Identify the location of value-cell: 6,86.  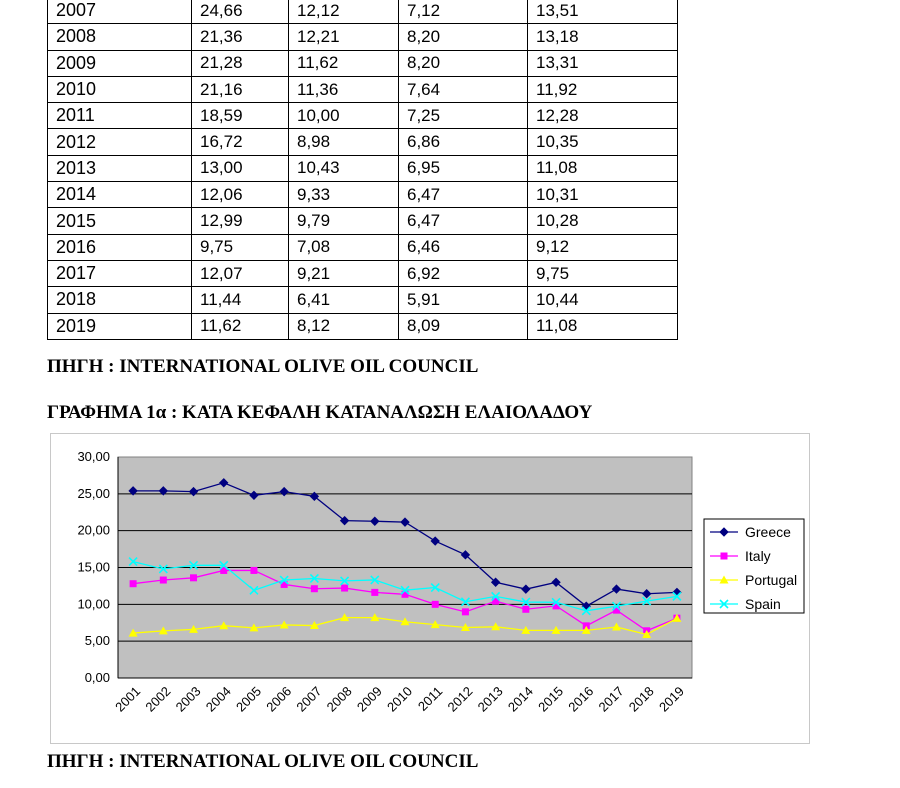
(463, 142).